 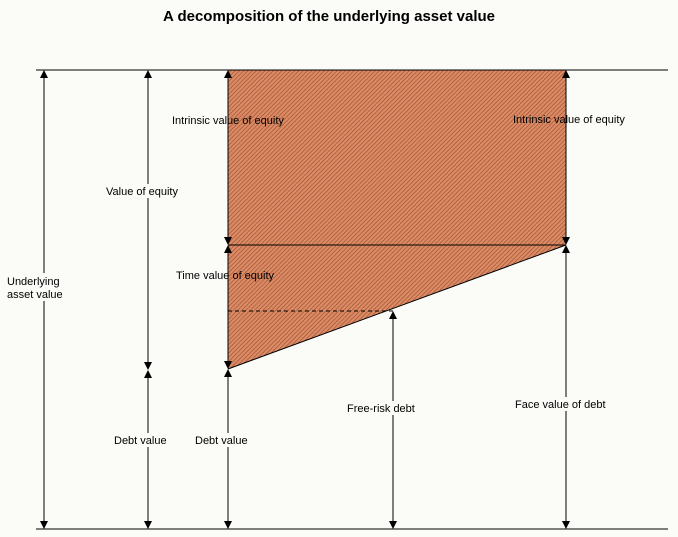 What do you see at coordinates (569, 120) in the screenshot?
I see `intrinsic-value-right-label: Intrinsic value of equity` at bounding box center [569, 120].